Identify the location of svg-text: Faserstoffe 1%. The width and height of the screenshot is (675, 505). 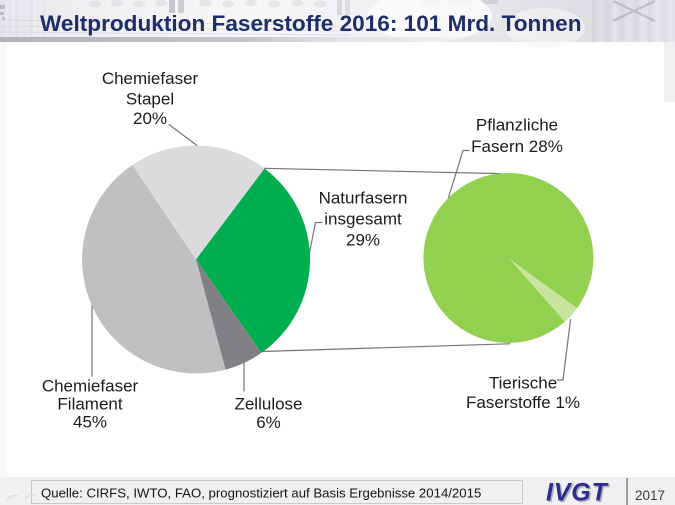
(523, 402).